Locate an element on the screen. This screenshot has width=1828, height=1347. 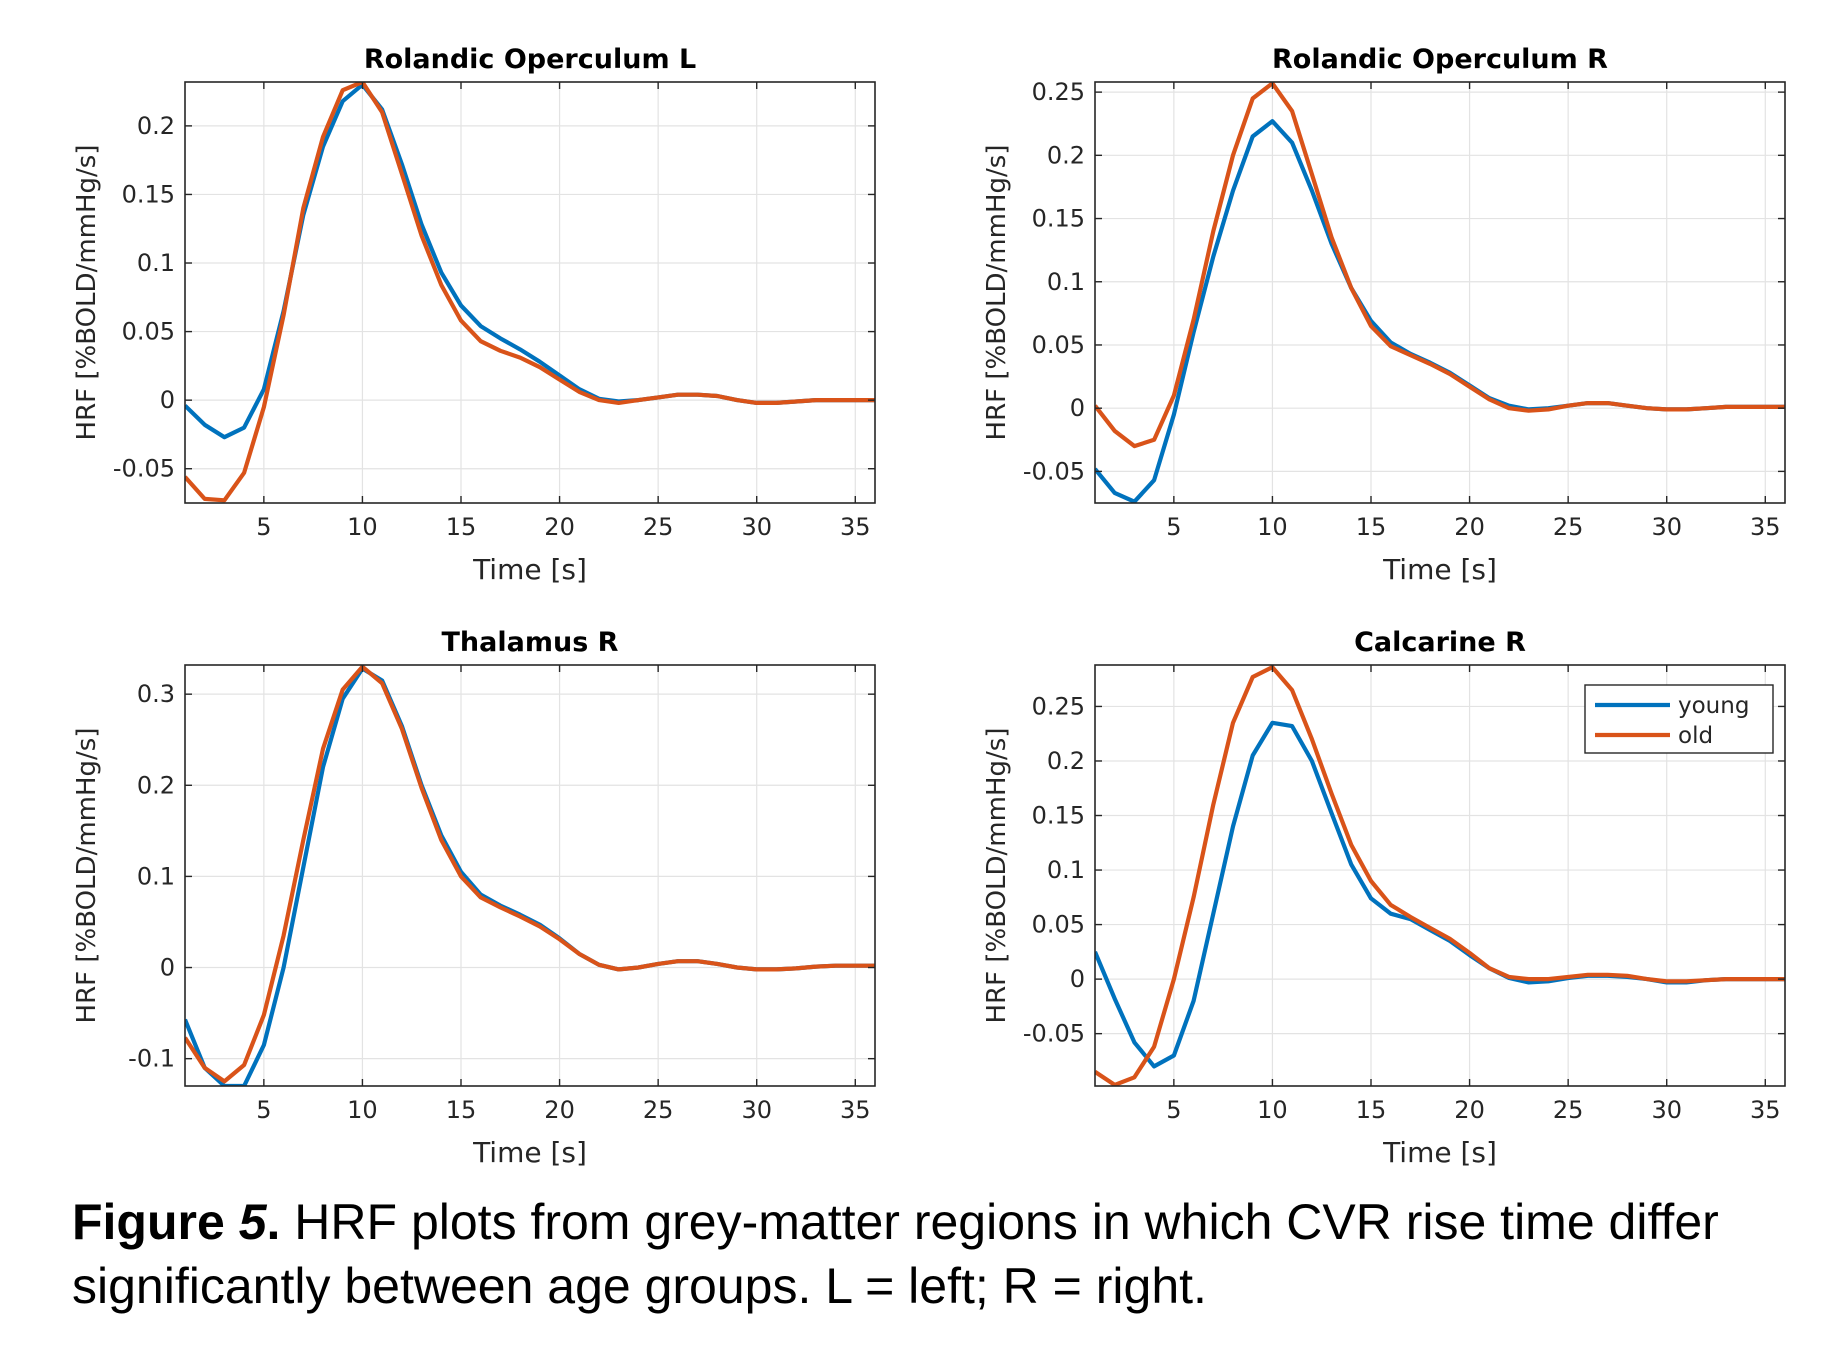
legend-label-old: old is located at coordinates (1695, 736).